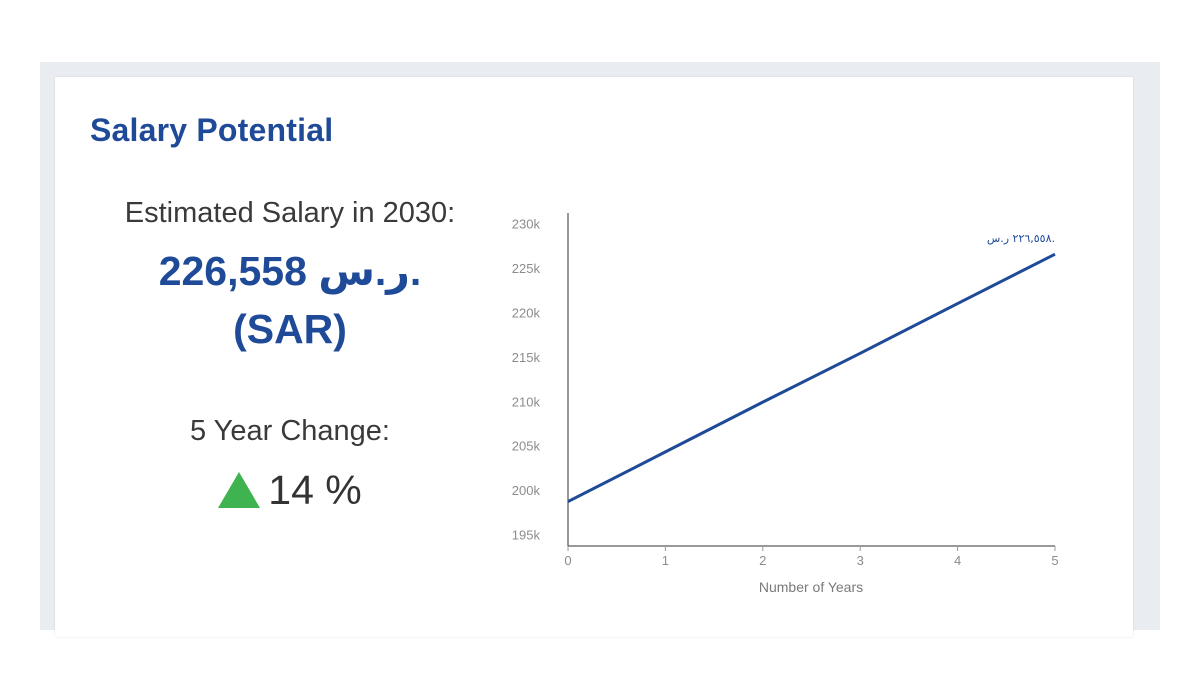 The width and height of the screenshot is (1200, 700). What do you see at coordinates (1054, 560) in the screenshot?
I see `x-tick-label: 5` at bounding box center [1054, 560].